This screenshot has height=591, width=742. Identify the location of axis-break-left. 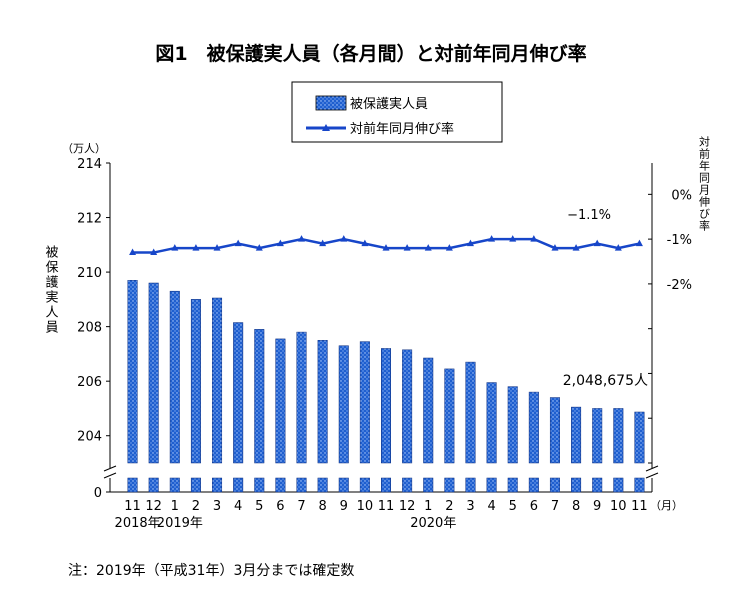
(110, 472).